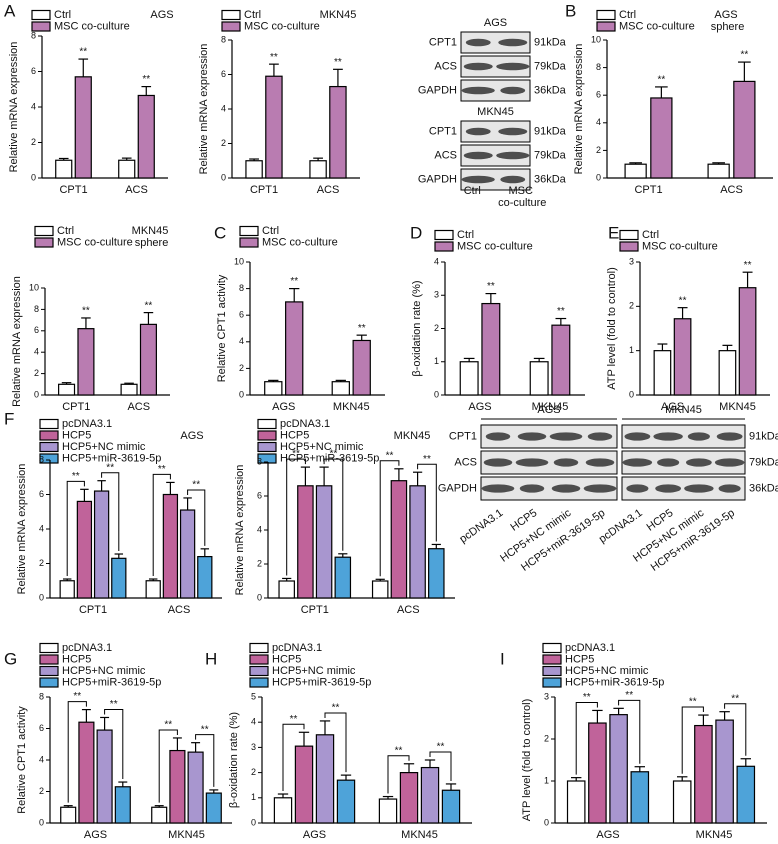 This screenshot has height=844, width=778. What do you see at coordinates (22, 760) in the screenshot?
I see `y-axis-label: Relative CPT1 activity` at bounding box center [22, 760].